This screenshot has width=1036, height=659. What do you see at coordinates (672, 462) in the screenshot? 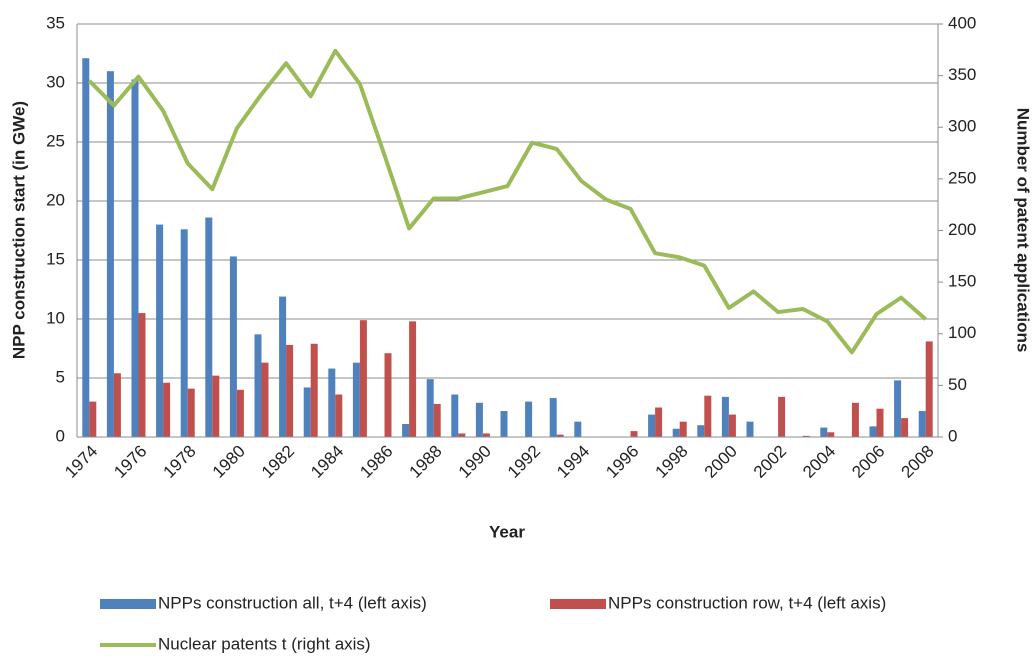
I see `x-tick-label: 1998` at bounding box center [672, 462].